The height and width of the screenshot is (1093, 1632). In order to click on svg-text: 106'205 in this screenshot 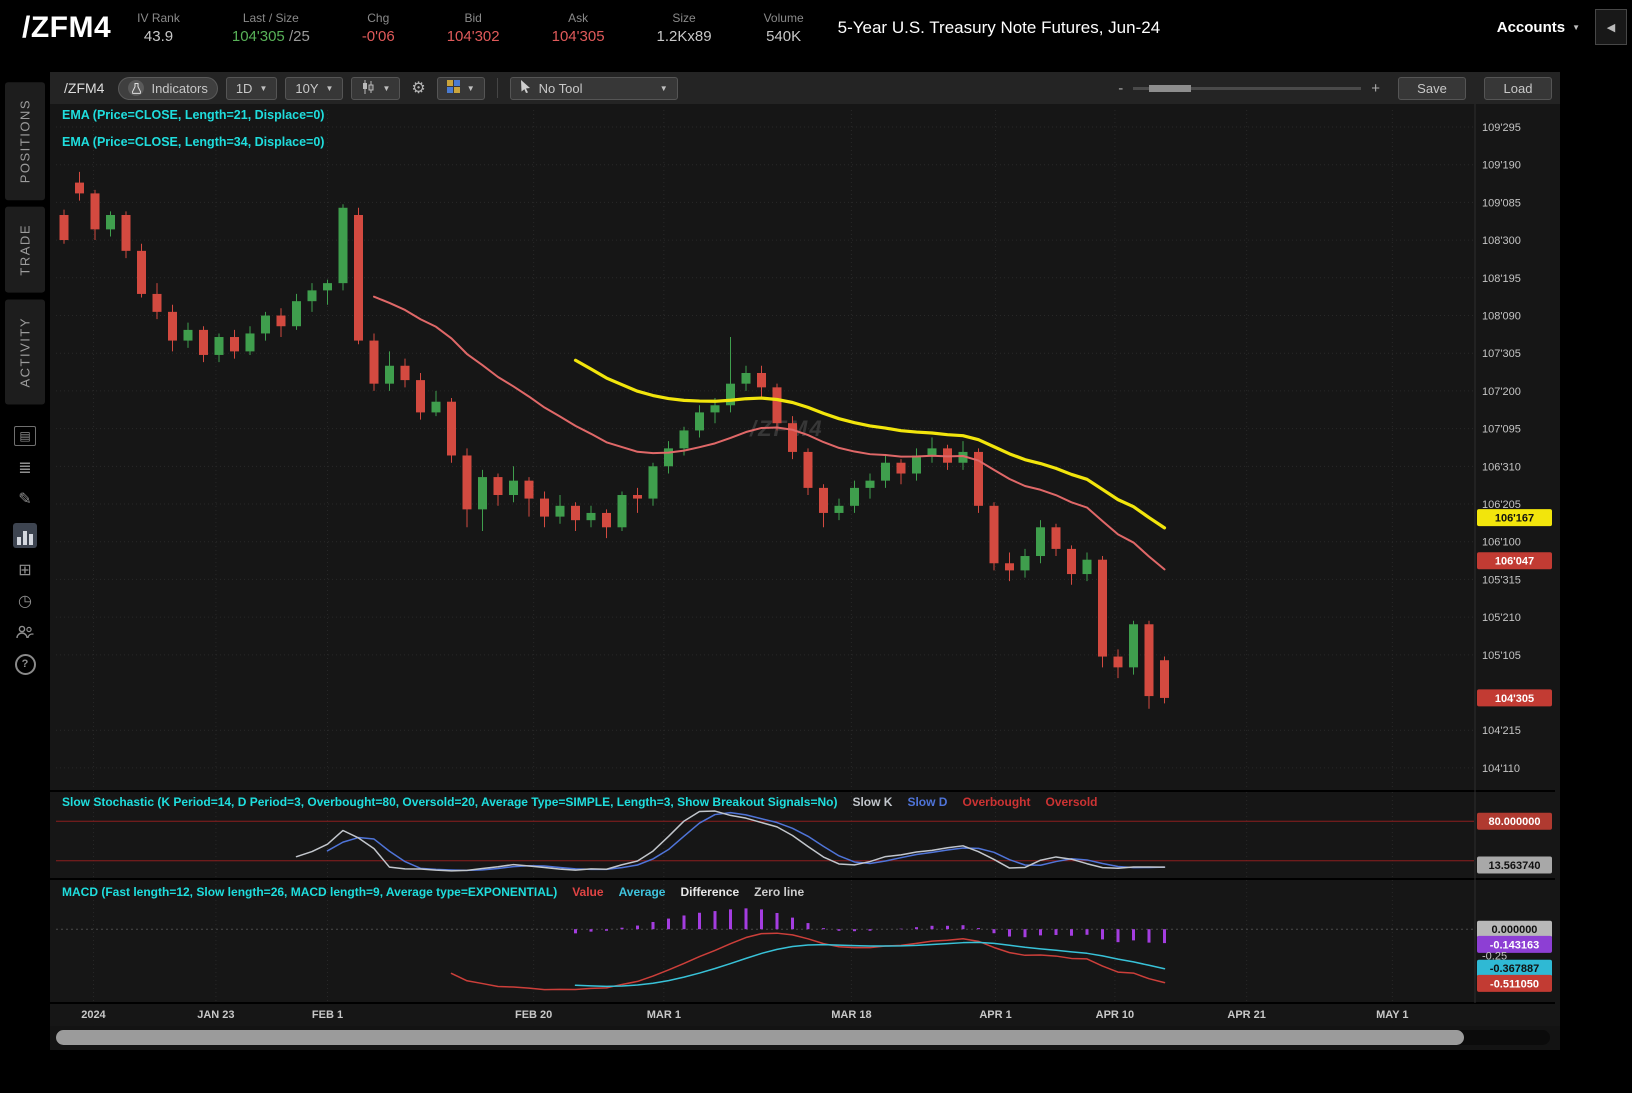, I will do `click(1501, 505)`.